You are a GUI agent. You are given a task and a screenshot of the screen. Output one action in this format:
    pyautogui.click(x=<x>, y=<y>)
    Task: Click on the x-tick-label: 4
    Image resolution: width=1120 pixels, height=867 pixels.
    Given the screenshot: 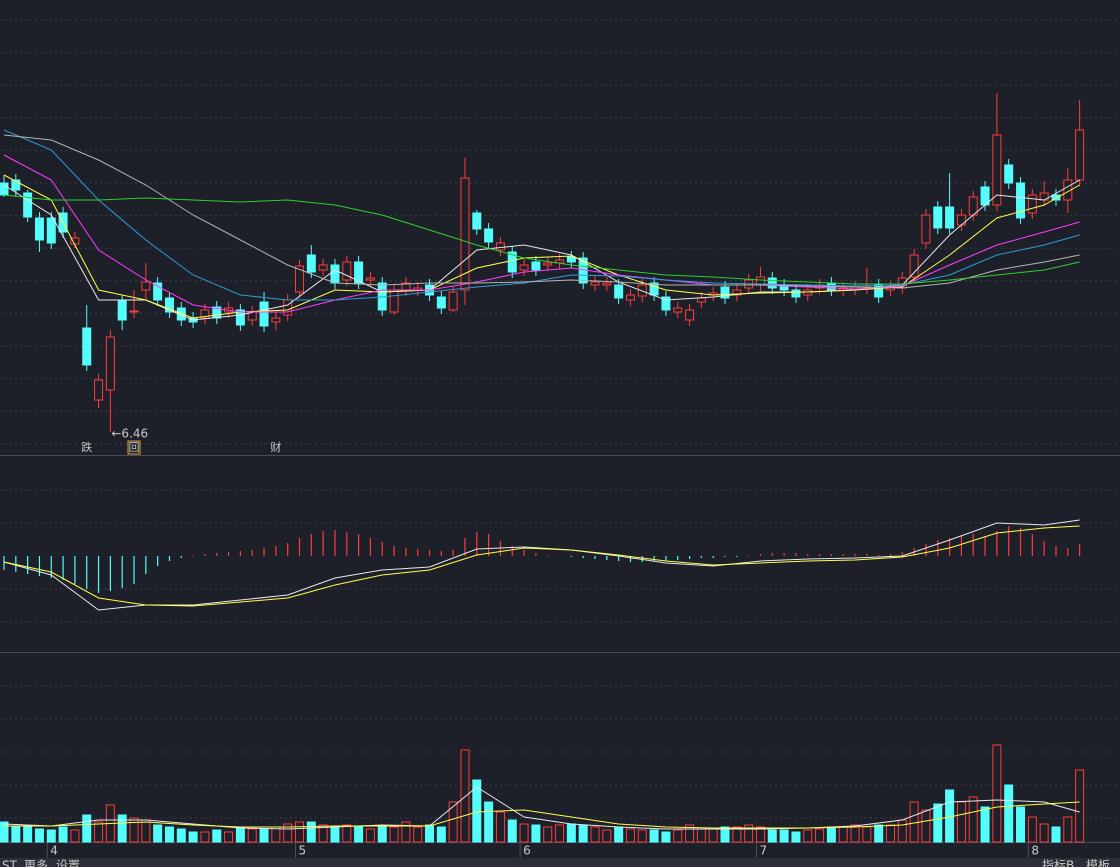 What is the action you would take?
    pyautogui.click(x=54, y=851)
    